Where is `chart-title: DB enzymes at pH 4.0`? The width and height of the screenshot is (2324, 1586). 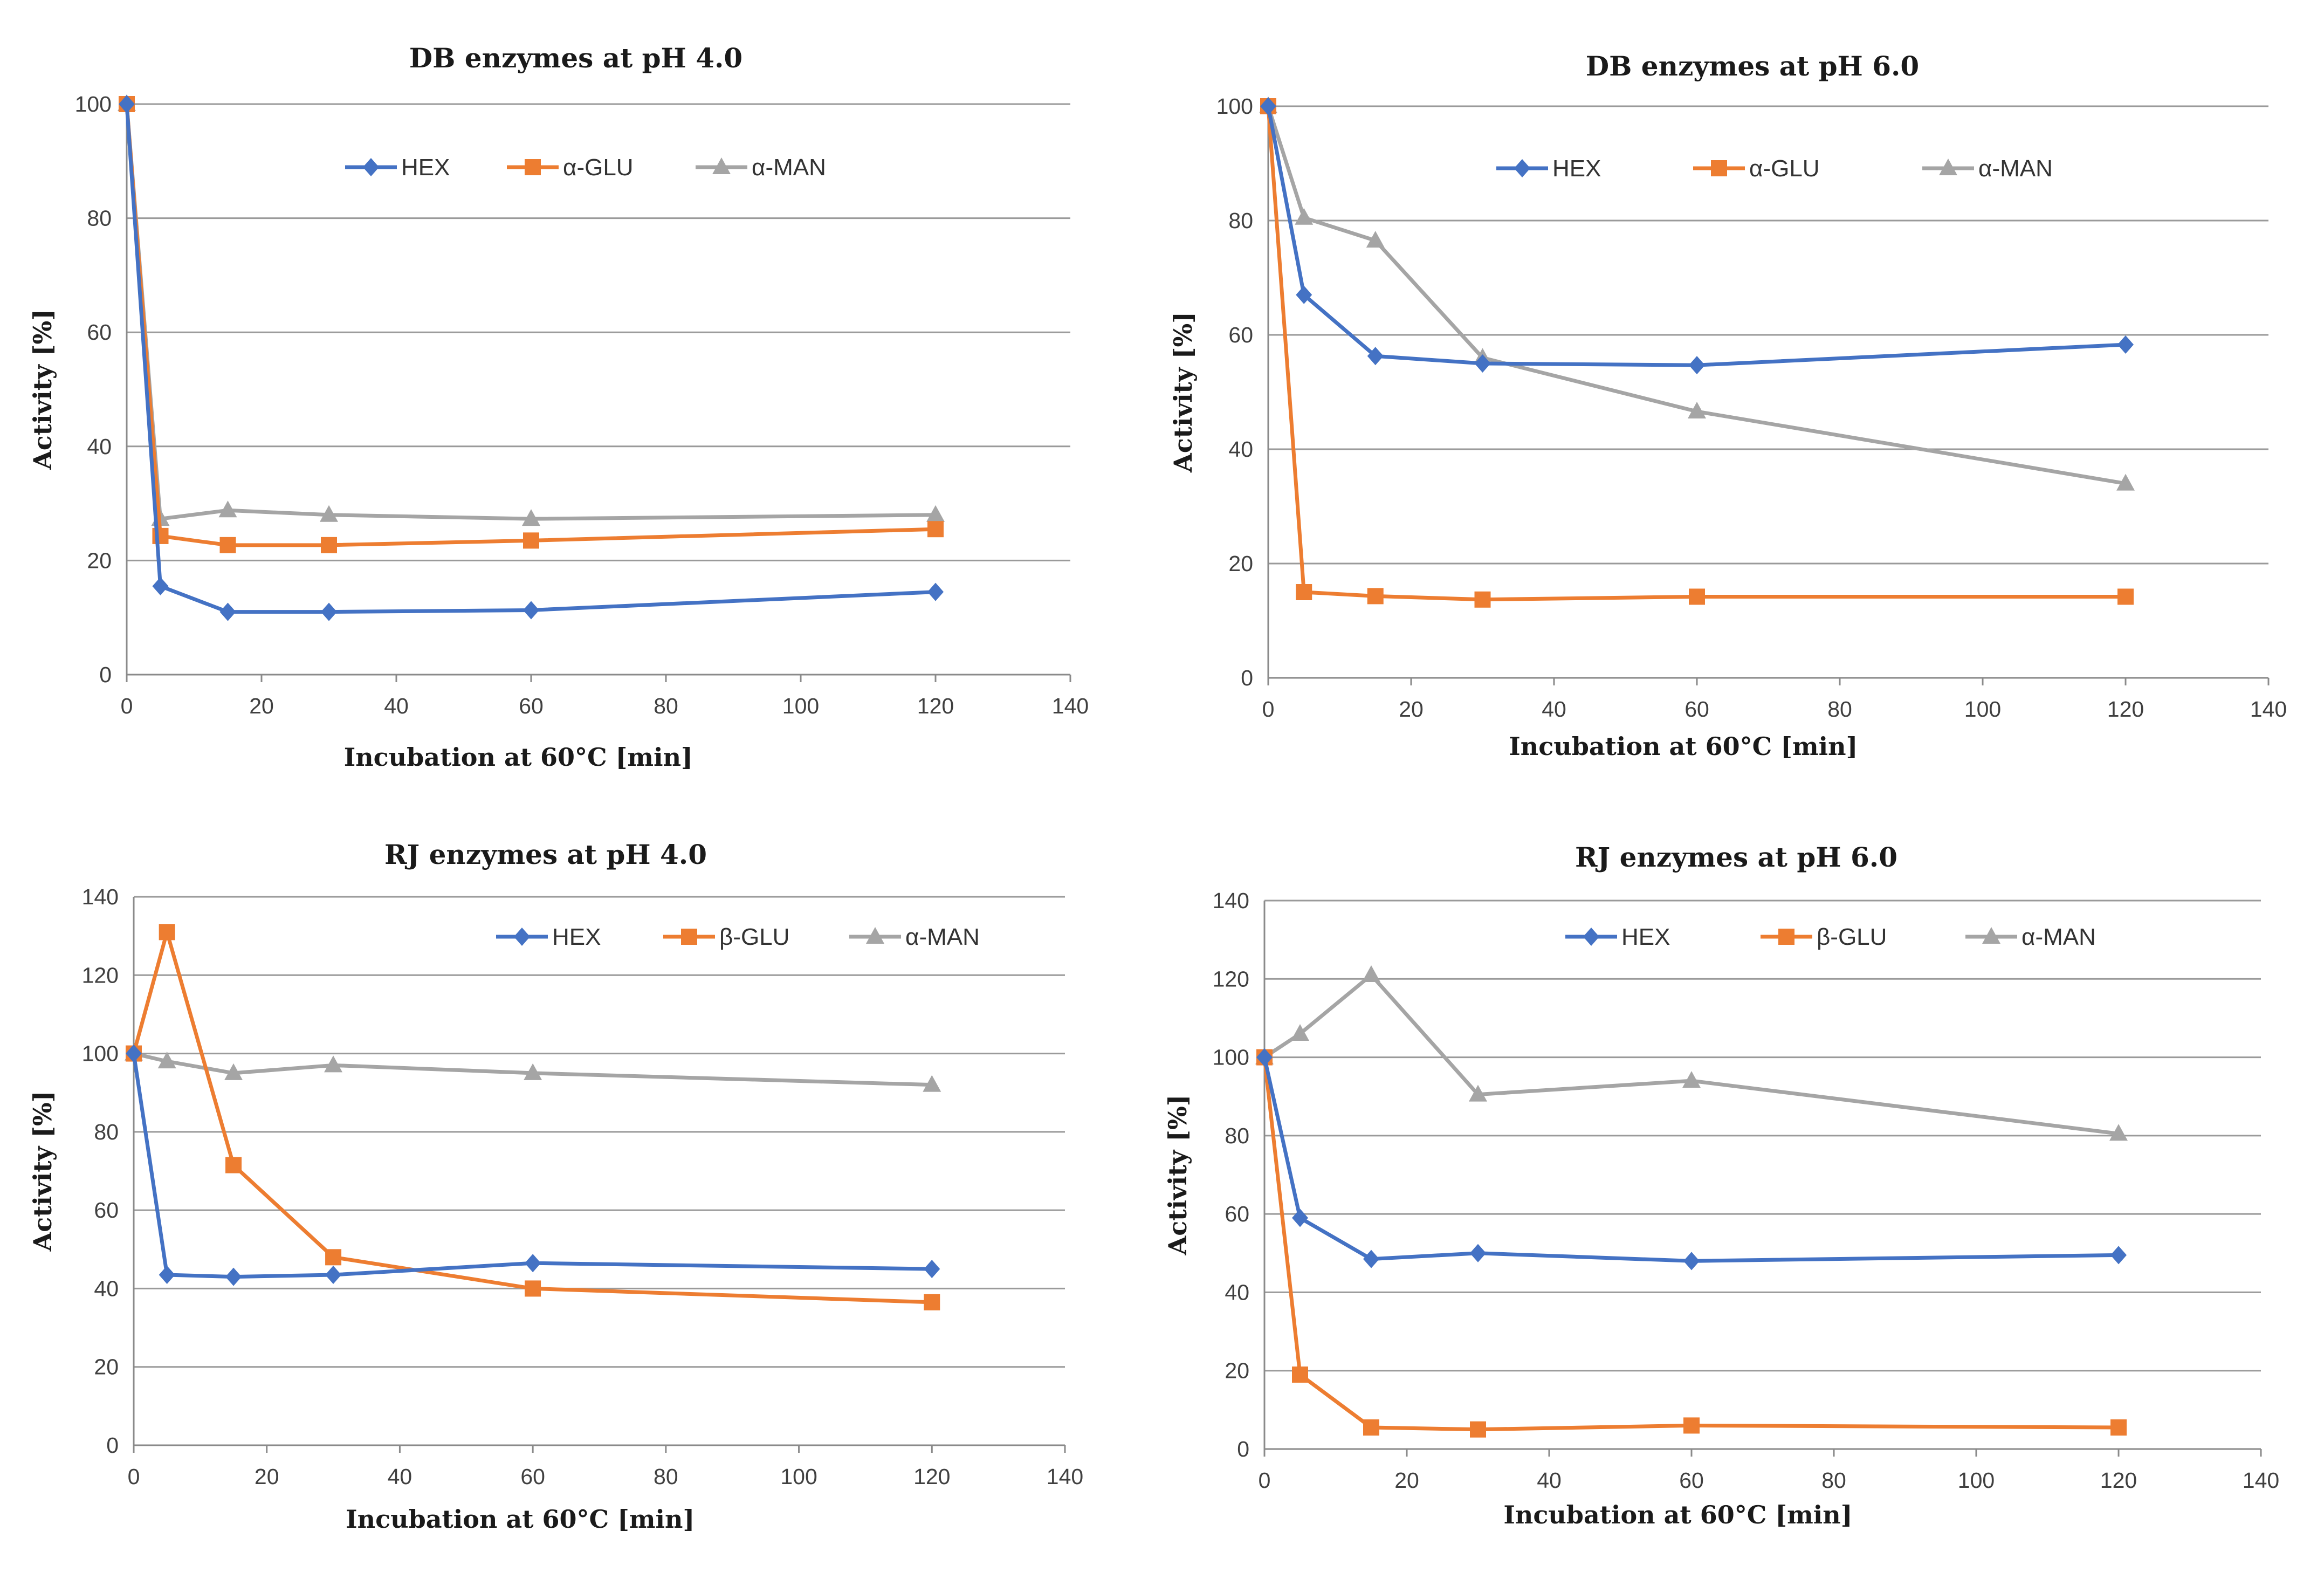 chart-title: DB enzymes at pH 4.0 is located at coordinates (575, 58).